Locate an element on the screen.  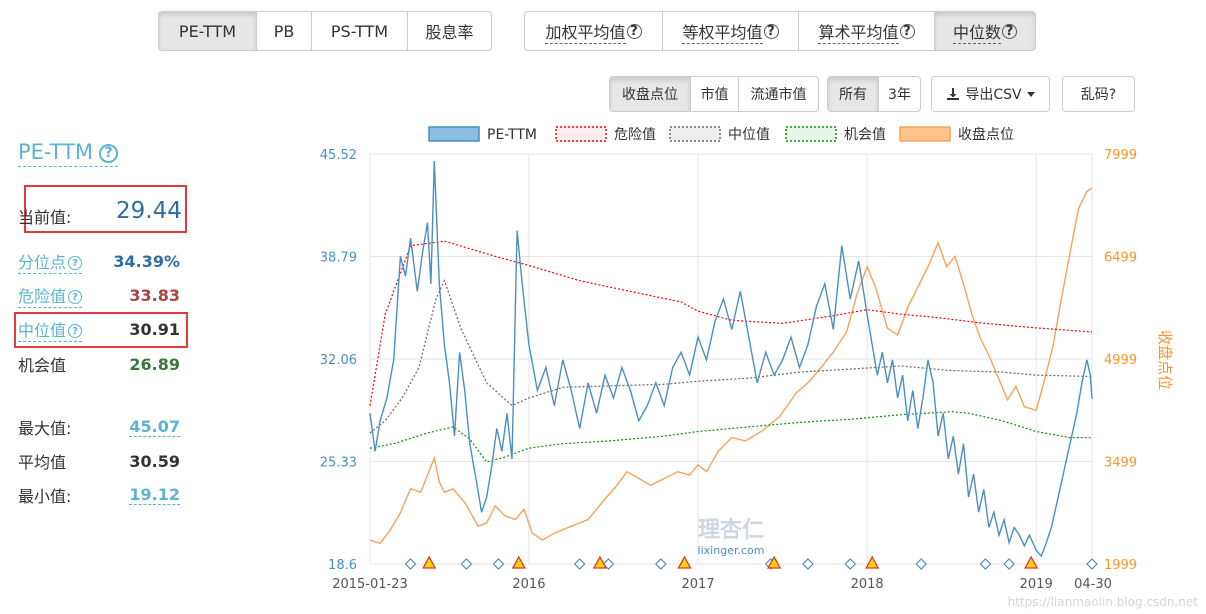
y2-tick-label: 7999 is located at coordinates (1120, 155).